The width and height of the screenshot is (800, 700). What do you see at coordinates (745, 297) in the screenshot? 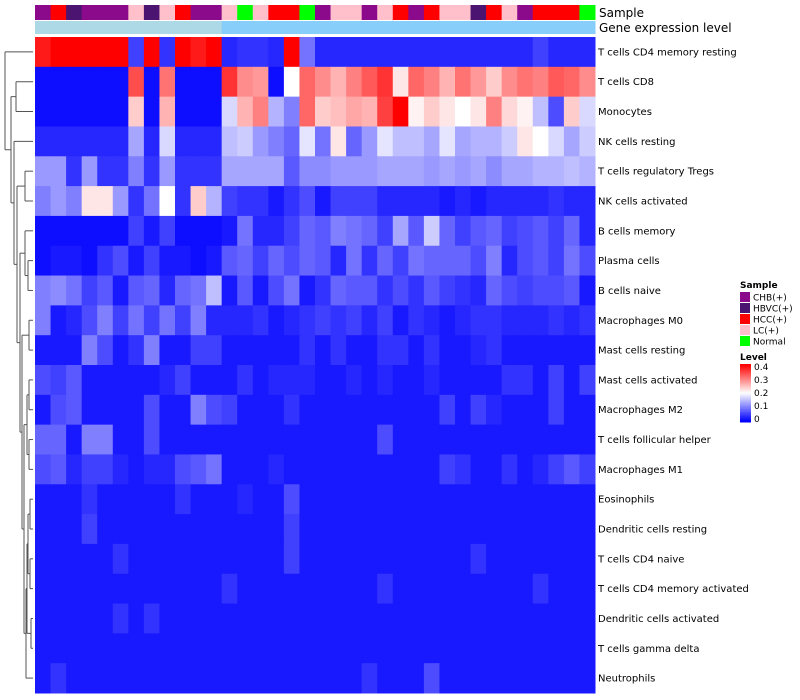
I see `sample-legend-swatch` at bounding box center [745, 297].